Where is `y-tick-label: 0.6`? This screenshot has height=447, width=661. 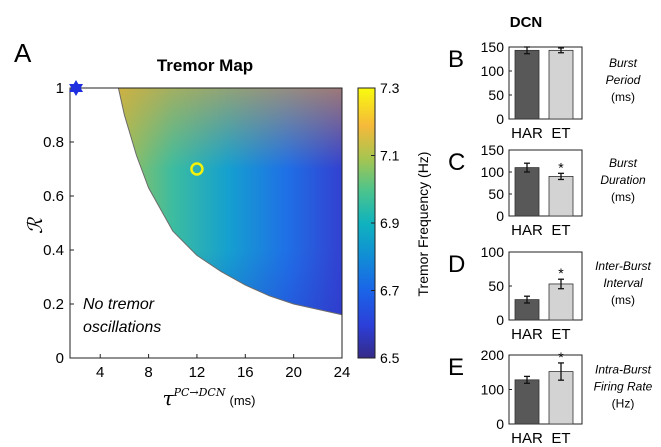
y-tick-label: 0.6 is located at coordinates (53, 196).